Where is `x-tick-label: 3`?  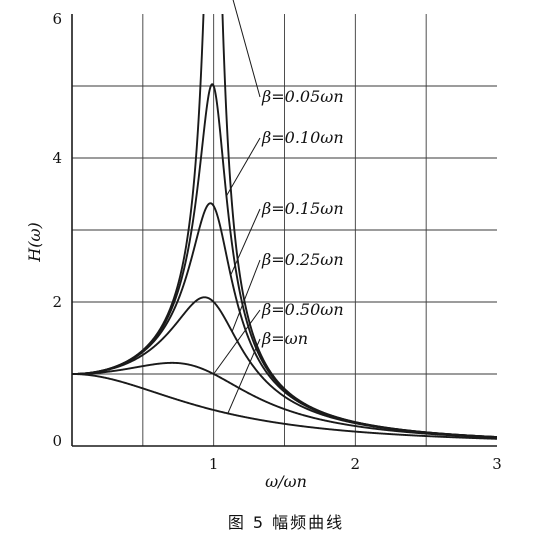 x-tick-label: 3 is located at coordinates (497, 464).